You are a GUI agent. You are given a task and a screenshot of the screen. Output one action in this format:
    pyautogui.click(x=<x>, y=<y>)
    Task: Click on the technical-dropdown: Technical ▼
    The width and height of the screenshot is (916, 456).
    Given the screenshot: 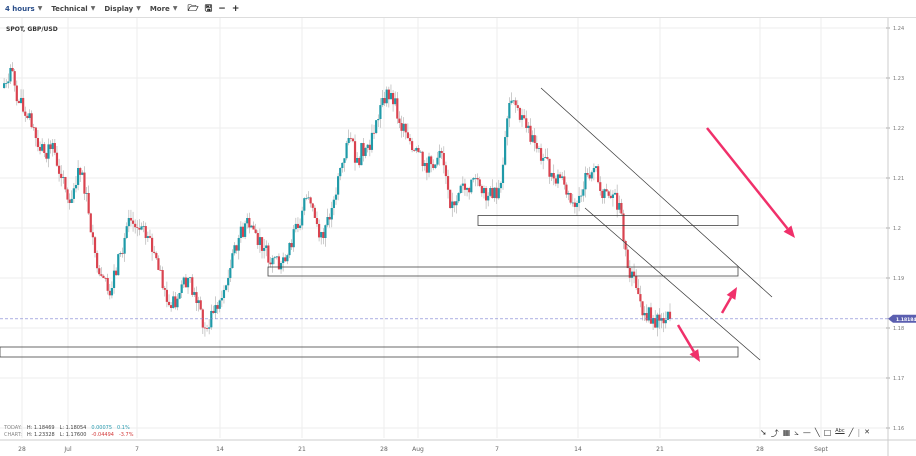 What is the action you would take?
    pyautogui.click(x=73, y=9)
    